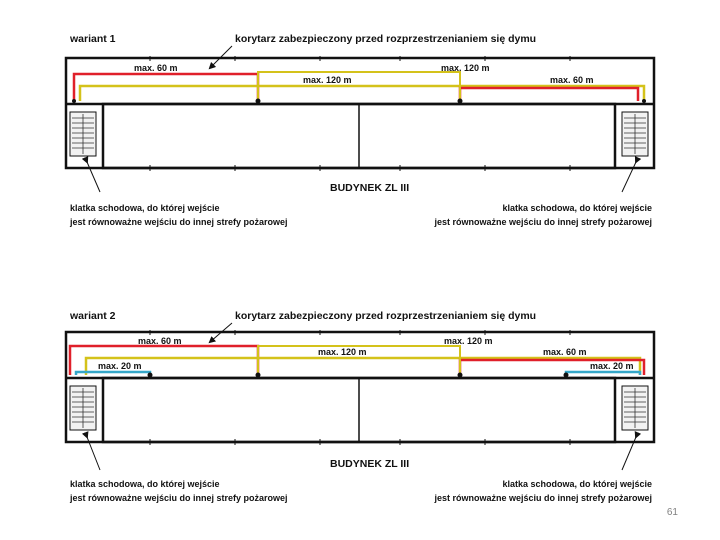 The image size is (720, 540). What do you see at coordinates (92, 39) in the screenshot?
I see `variant-1-title: wariant 1` at bounding box center [92, 39].